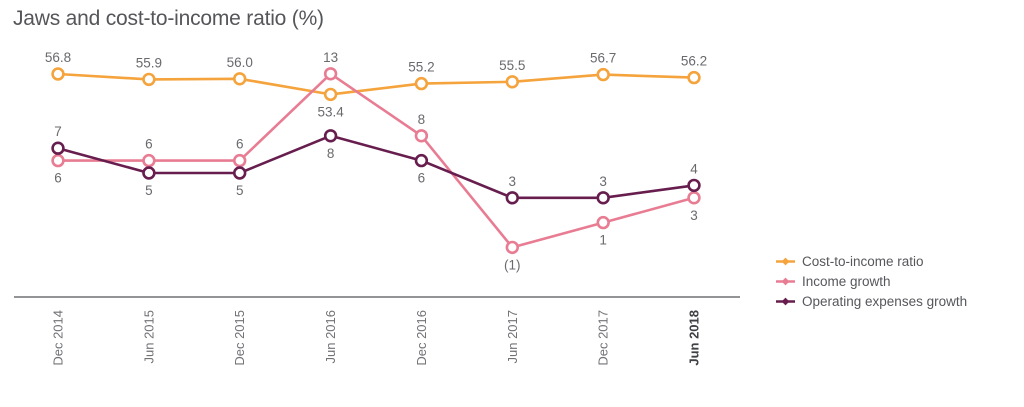  I want to click on legend-label: Operating expenses growth, so click(885, 301).